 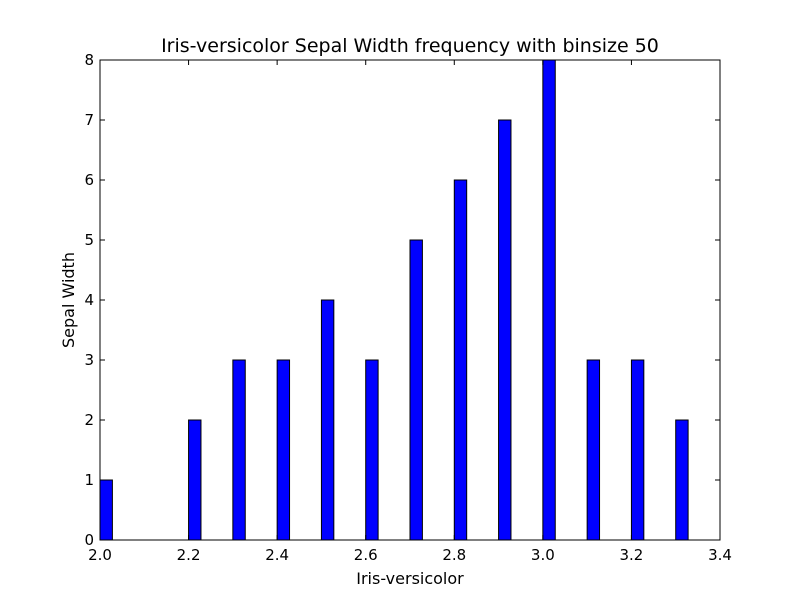 I want to click on y-tick-label-4: 4, so click(x=89, y=300).